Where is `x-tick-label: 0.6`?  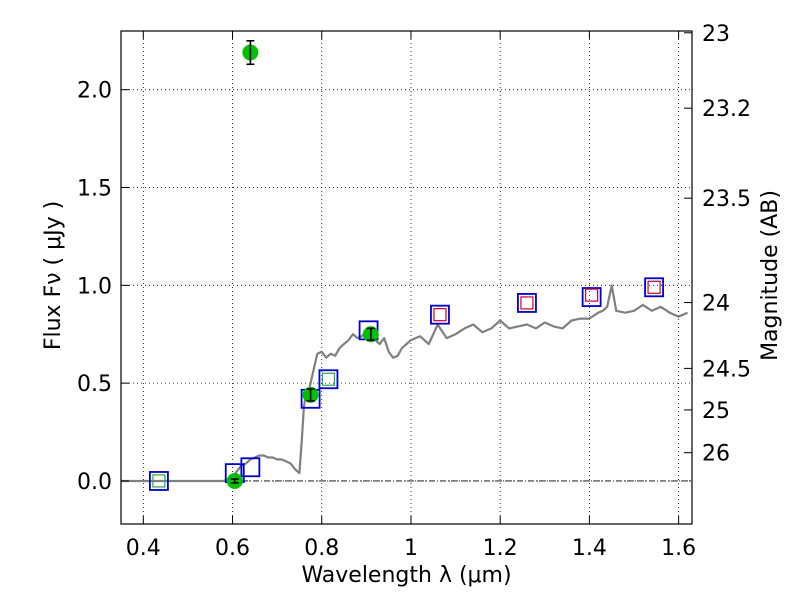
x-tick-label: 0.6 is located at coordinates (232, 548).